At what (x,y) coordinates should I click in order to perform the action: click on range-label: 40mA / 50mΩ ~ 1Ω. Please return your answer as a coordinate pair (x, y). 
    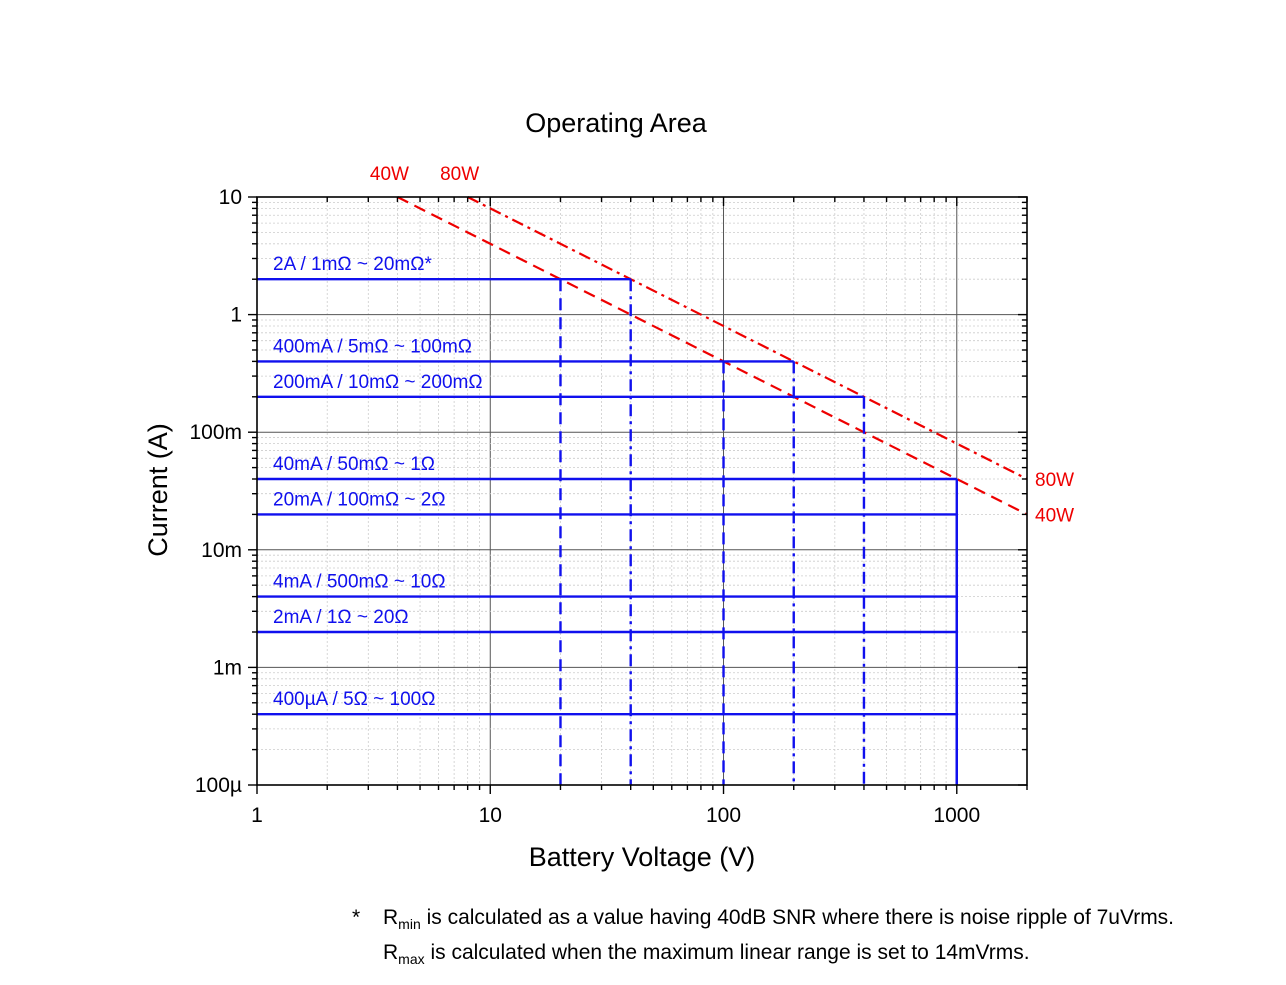
    Looking at the image, I should click on (354, 464).